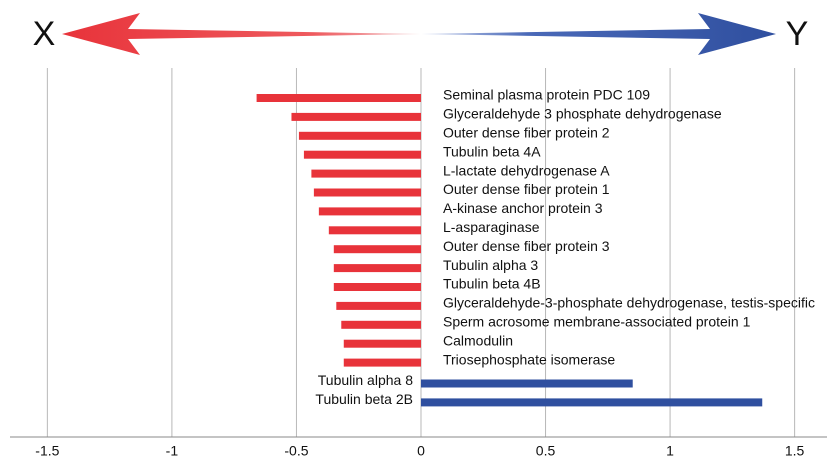 The height and width of the screenshot is (460, 827). What do you see at coordinates (47, 451) in the screenshot?
I see `x-tick-label: -1.5` at bounding box center [47, 451].